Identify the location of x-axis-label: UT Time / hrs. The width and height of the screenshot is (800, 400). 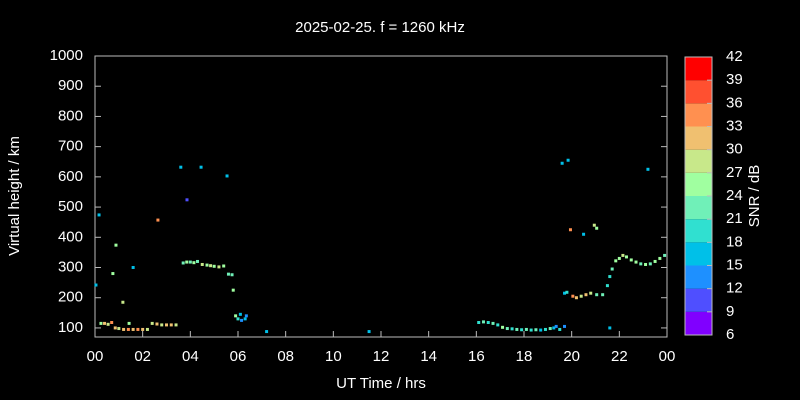
(381, 383).